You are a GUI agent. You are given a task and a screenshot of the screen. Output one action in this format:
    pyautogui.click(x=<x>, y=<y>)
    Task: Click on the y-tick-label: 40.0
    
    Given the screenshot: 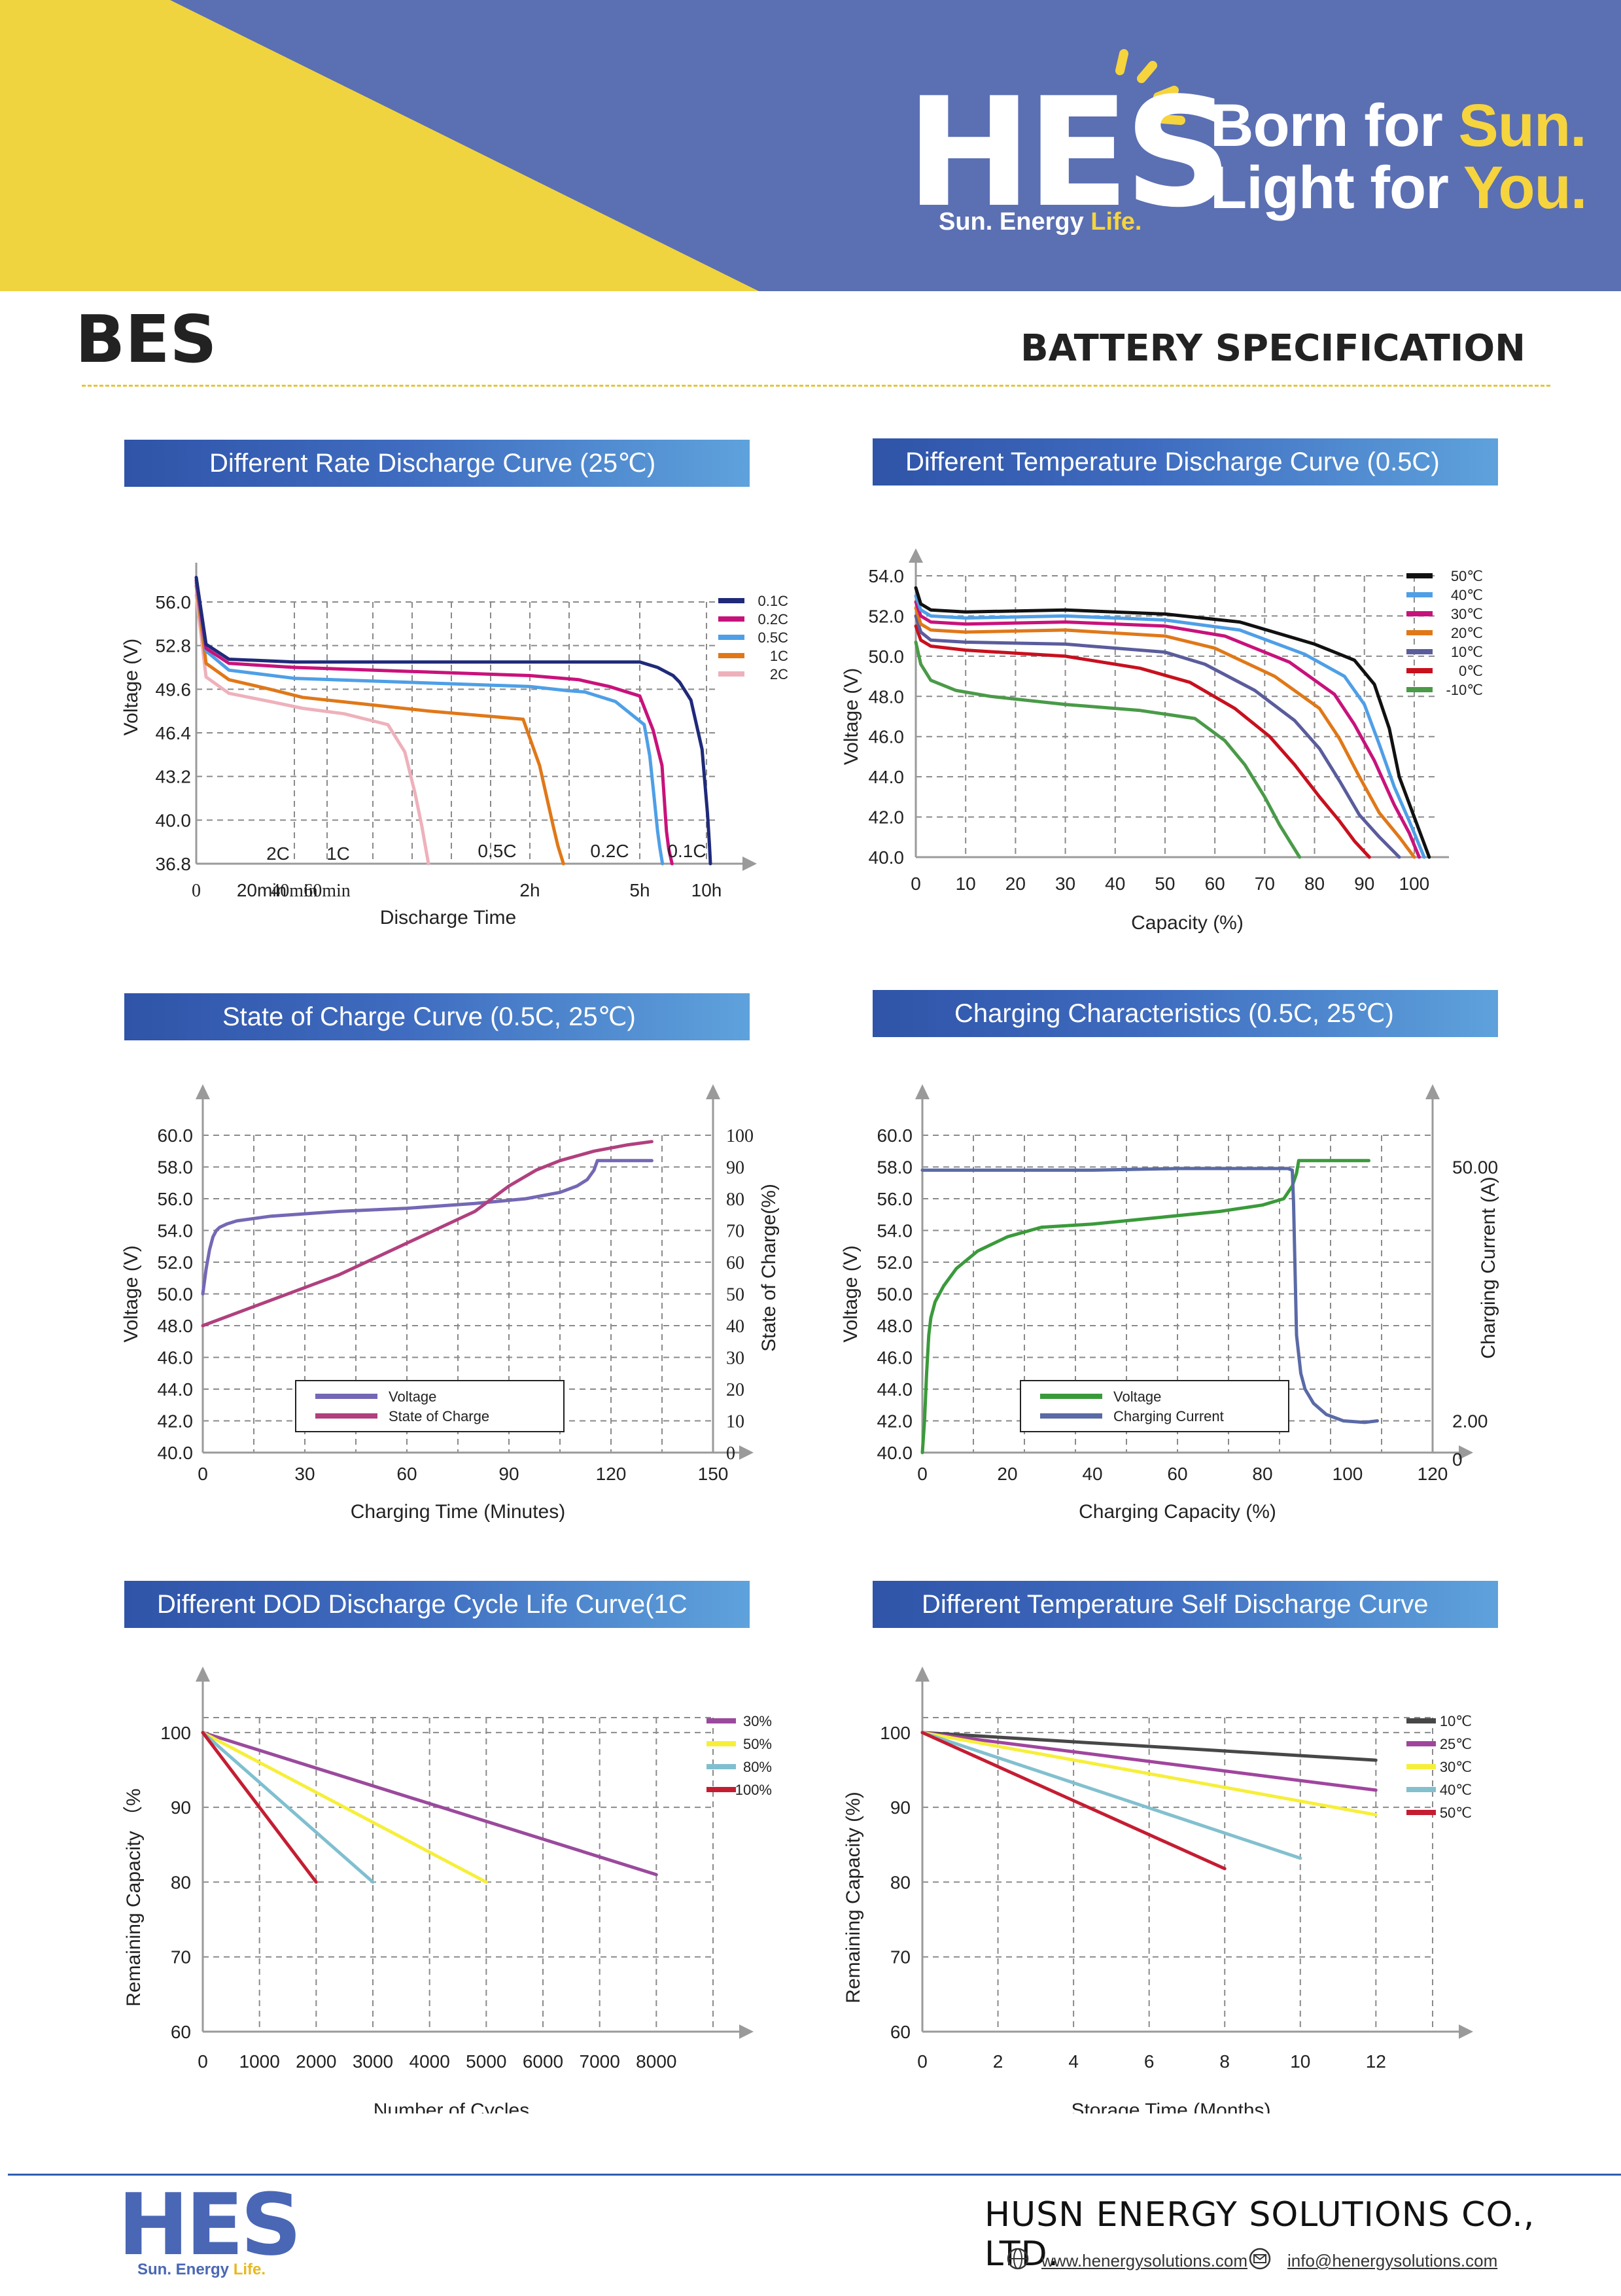 What is the action you would take?
    pyautogui.click(x=174, y=820)
    